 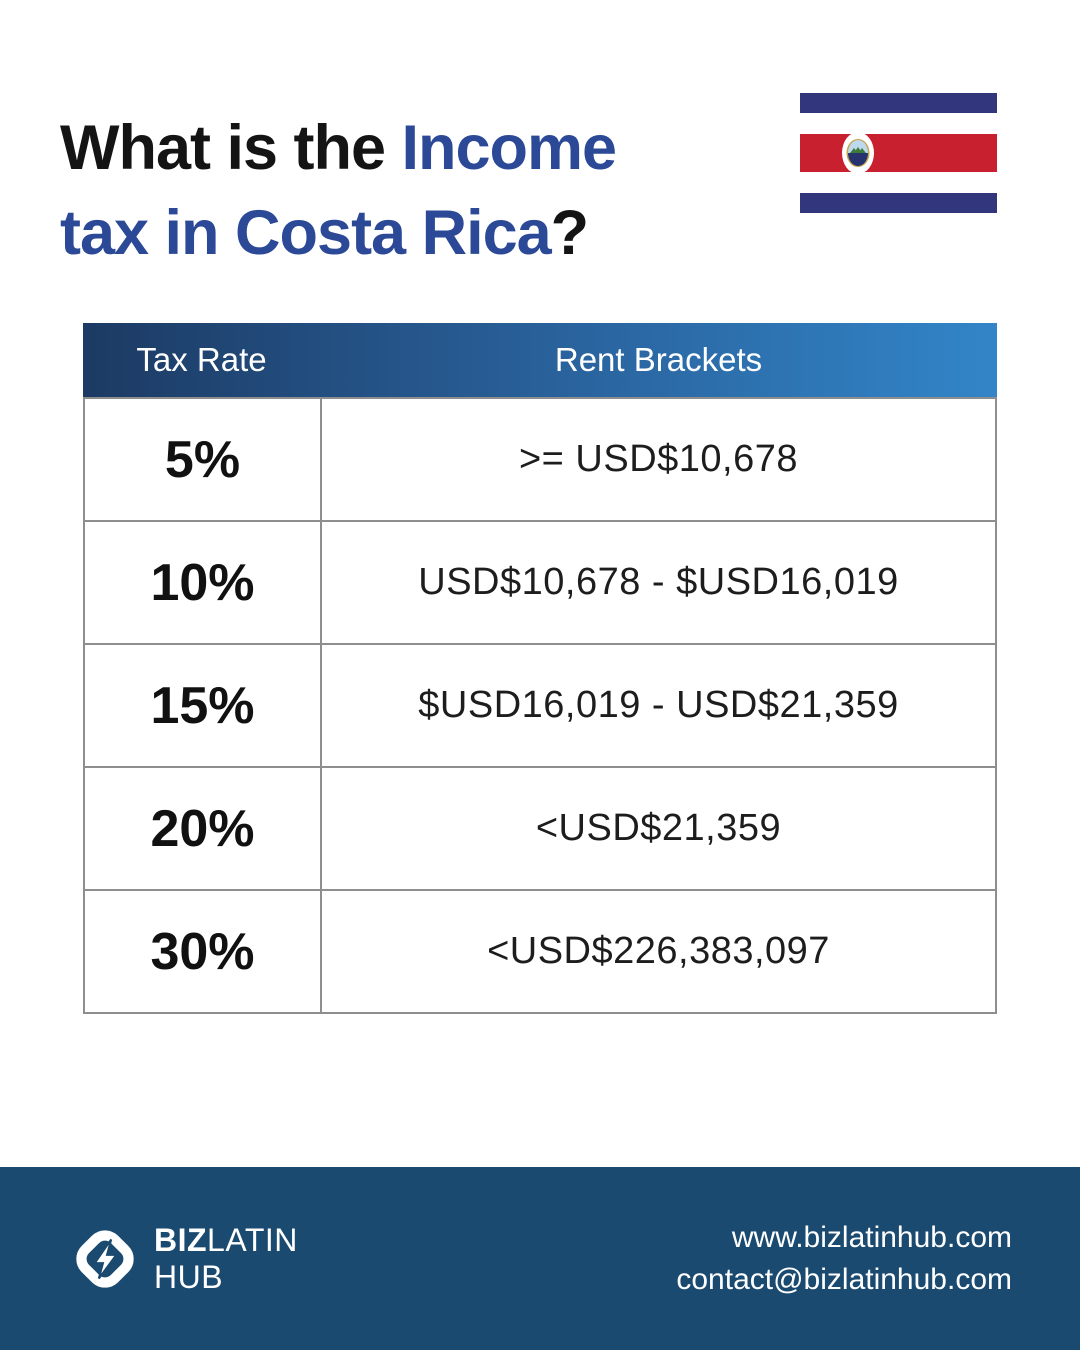 I want to click on table-row: 30% <USD$226,383,097, so click(x=540, y=950).